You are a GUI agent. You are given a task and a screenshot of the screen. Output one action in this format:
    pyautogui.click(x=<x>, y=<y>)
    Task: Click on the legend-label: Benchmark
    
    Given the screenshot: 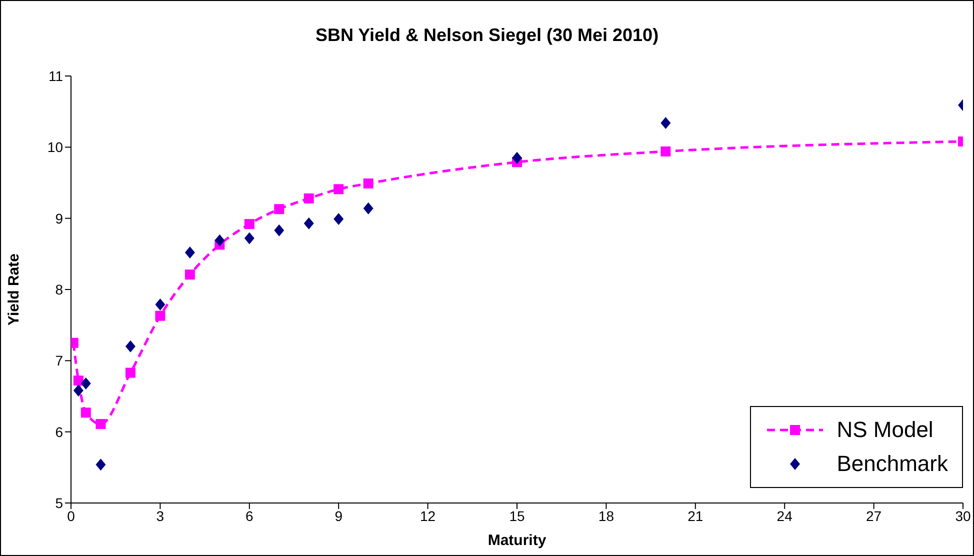 What is the action you would take?
    pyautogui.click(x=892, y=464)
    